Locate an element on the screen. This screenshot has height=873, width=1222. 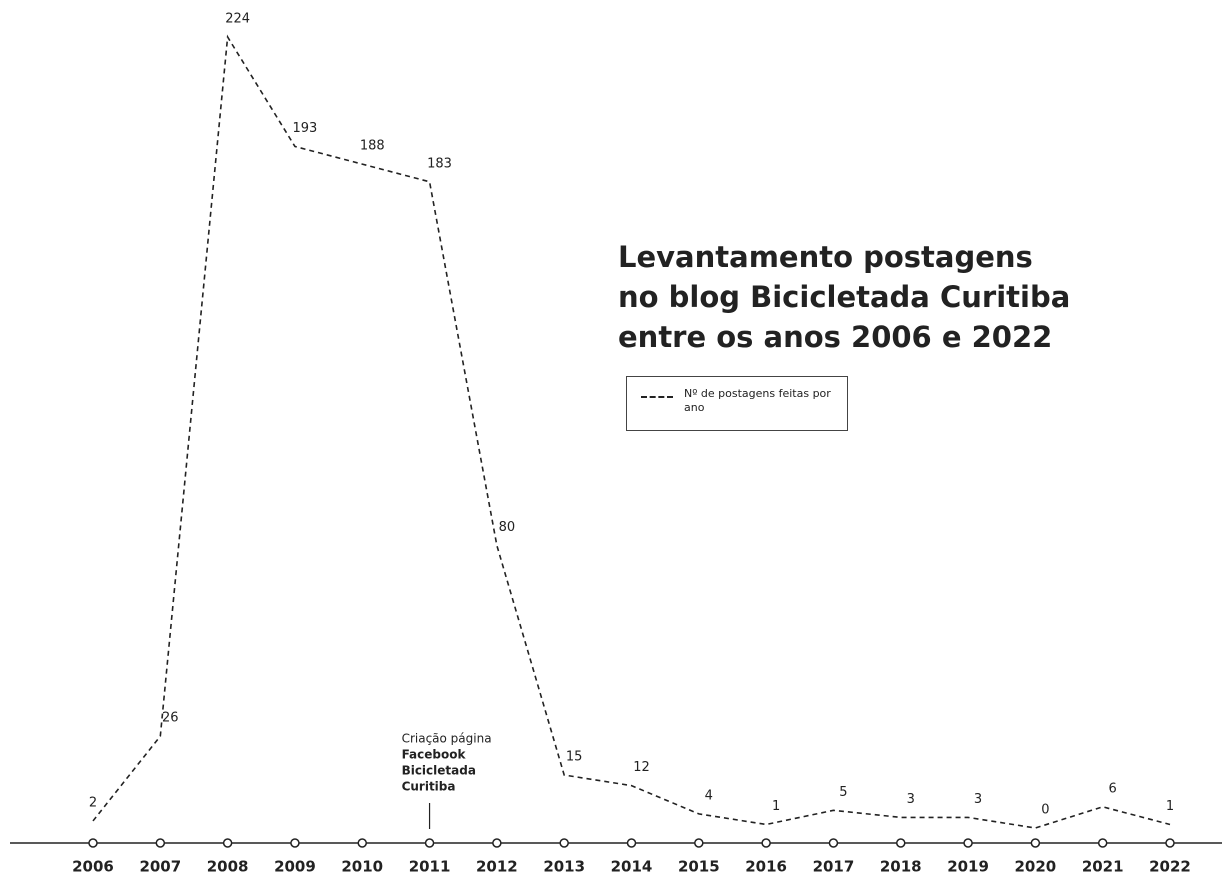
x-tick-label: 2020 is located at coordinates (1036, 865).